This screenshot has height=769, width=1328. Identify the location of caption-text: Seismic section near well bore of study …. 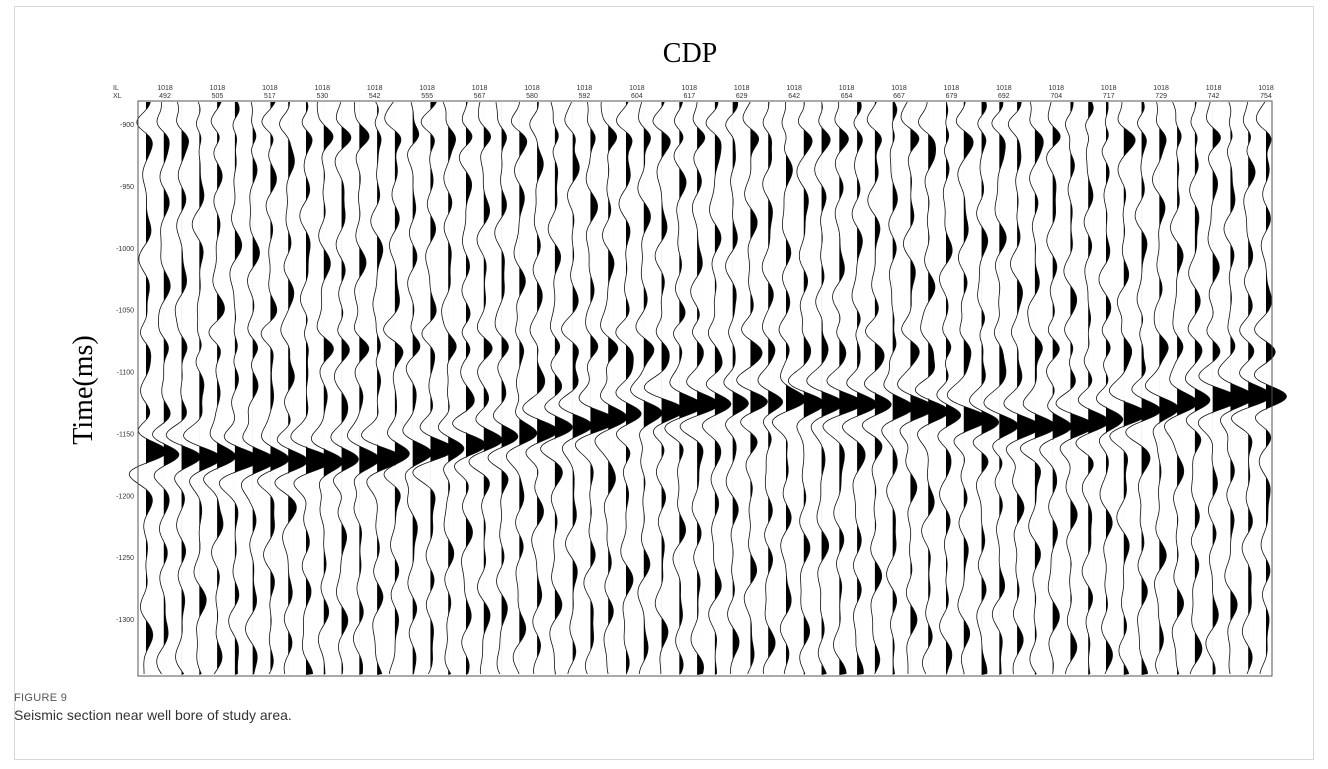
(153, 715).